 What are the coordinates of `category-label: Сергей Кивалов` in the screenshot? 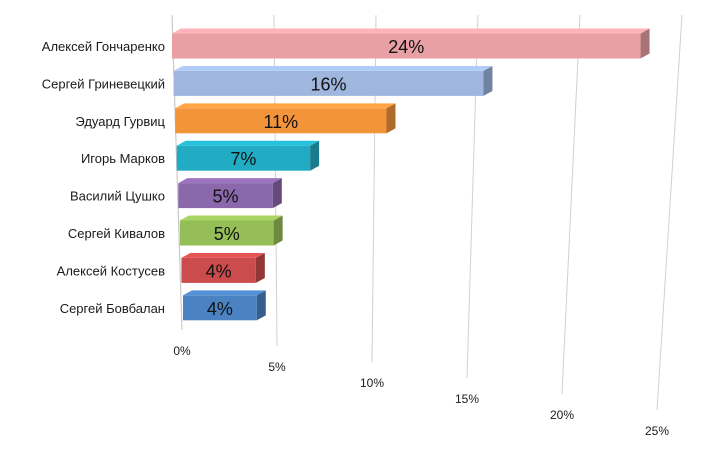 It's located at (116, 233).